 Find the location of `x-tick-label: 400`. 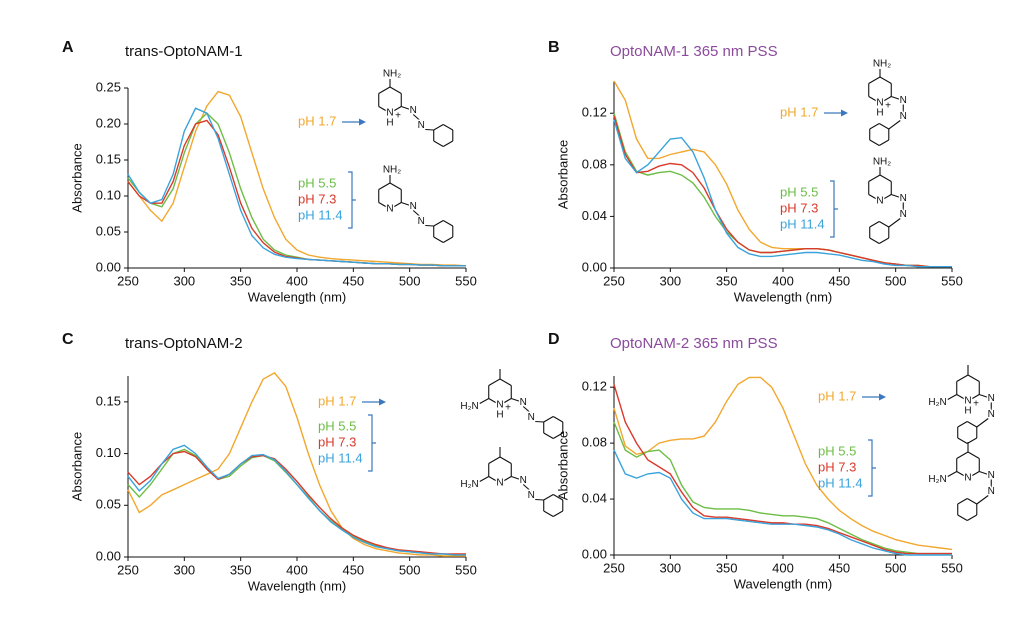

x-tick-label: 400 is located at coordinates (297, 569).